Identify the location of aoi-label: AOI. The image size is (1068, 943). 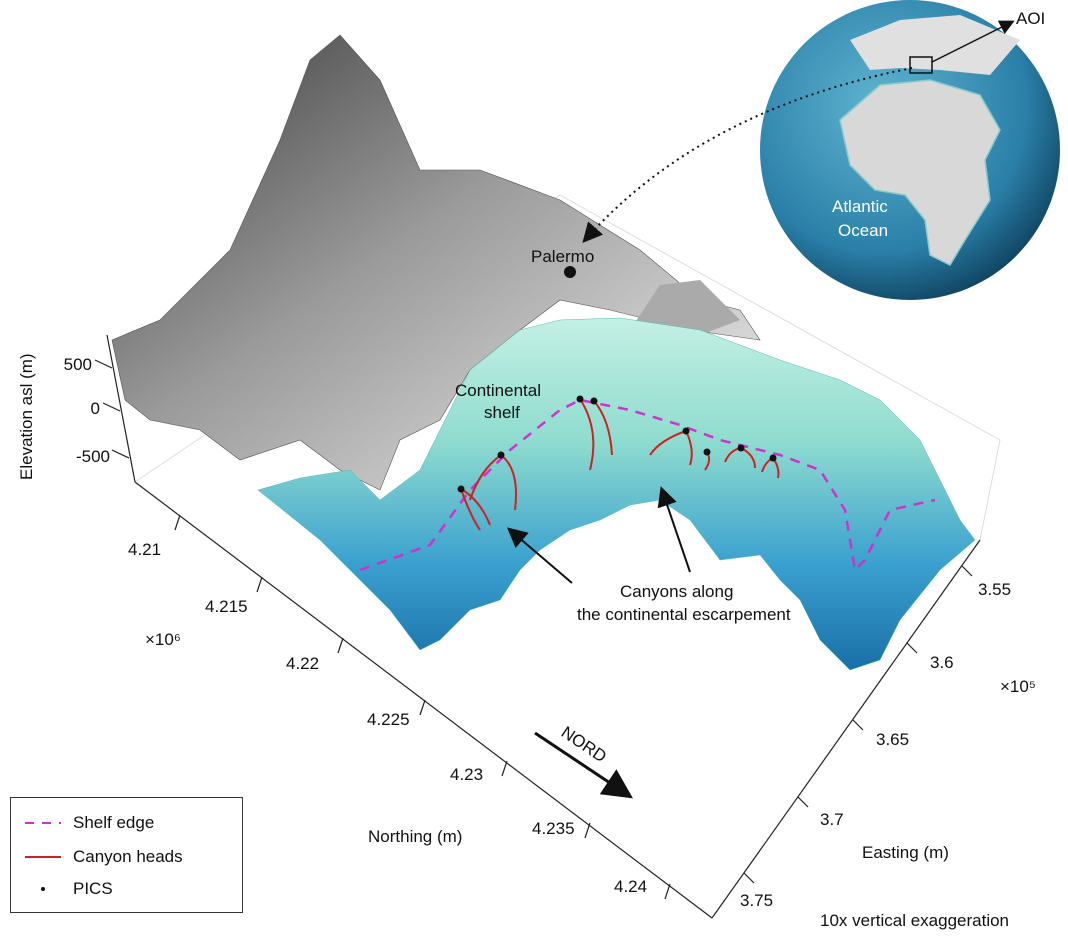
(1030, 18).